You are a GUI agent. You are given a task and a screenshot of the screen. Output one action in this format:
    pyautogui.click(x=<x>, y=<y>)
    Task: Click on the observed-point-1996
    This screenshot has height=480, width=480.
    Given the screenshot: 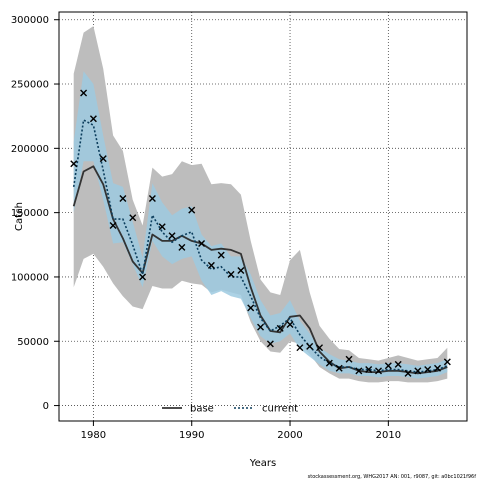 What is the action you would take?
    pyautogui.click(x=251, y=308)
    